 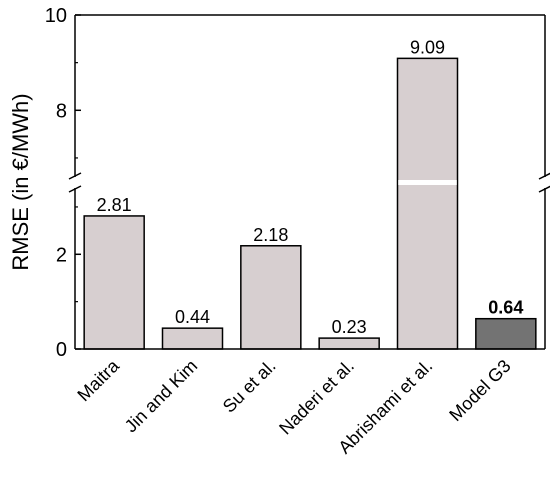 What do you see at coordinates (506, 333) in the screenshot?
I see `bar-model-g3` at bounding box center [506, 333].